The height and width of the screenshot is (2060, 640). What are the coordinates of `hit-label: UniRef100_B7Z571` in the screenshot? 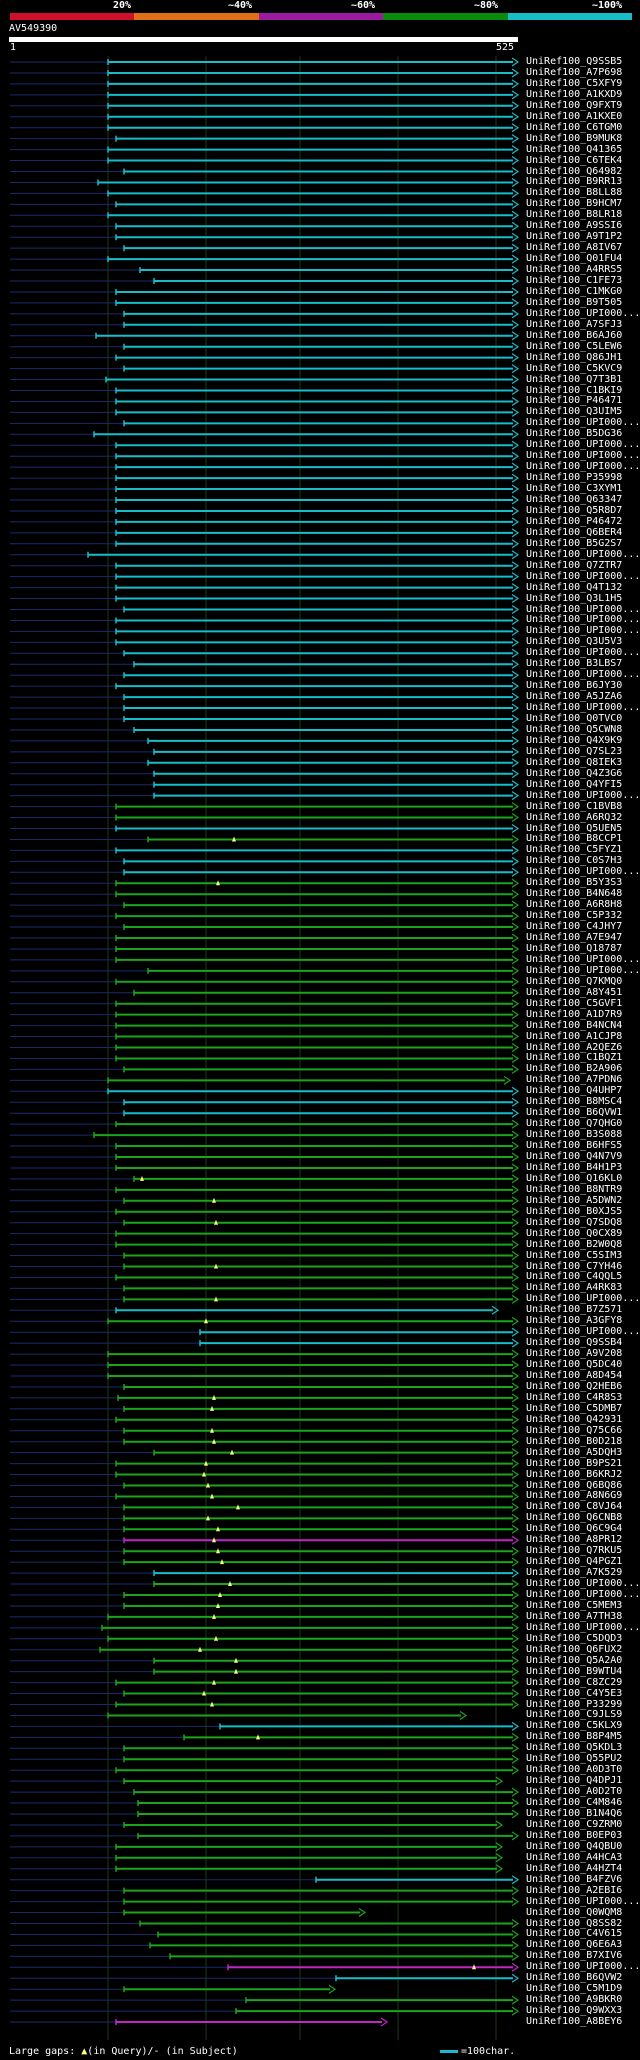 It's located at (574, 1310).